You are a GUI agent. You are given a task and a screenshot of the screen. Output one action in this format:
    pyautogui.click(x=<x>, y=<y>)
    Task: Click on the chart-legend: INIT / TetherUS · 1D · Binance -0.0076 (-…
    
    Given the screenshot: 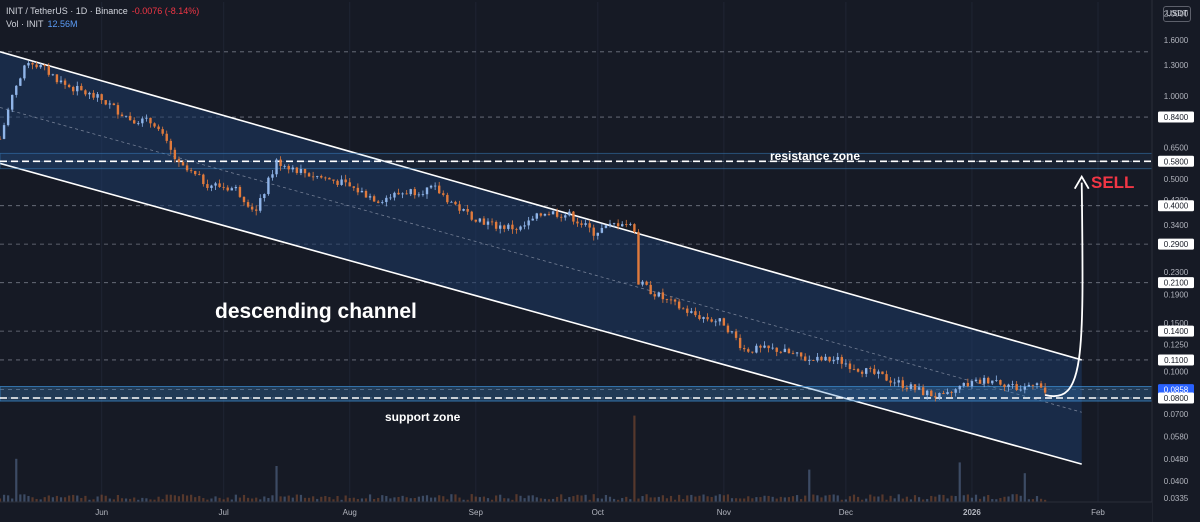 What is the action you would take?
    pyautogui.click(x=102, y=18)
    